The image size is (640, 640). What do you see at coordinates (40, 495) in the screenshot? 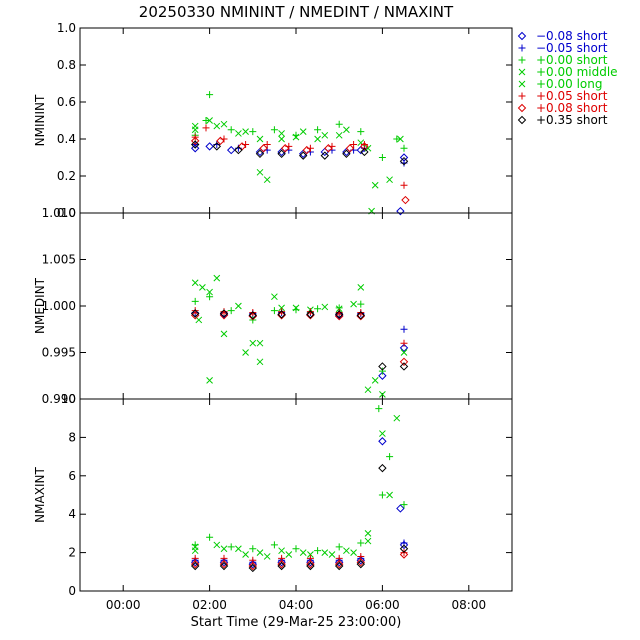
I see `y-axis-label: NMAXINT` at bounding box center [40, 495].